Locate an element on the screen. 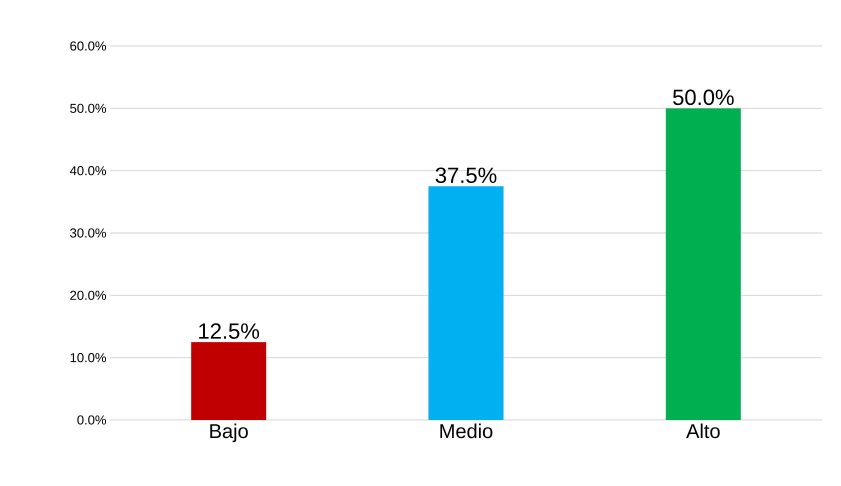  y-tick-label: 20.0% is located at coordinates (88, 295).